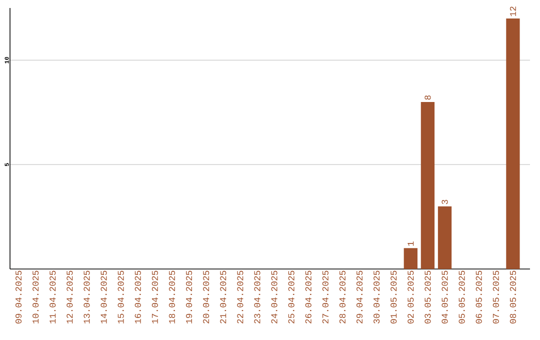 The height and width of the screenshot is (340, 540). What do you see at coordinates (18, 297) in the screenshot?
I see `x-tick-label: 09.04.2025` at bounding box center [18, 297].